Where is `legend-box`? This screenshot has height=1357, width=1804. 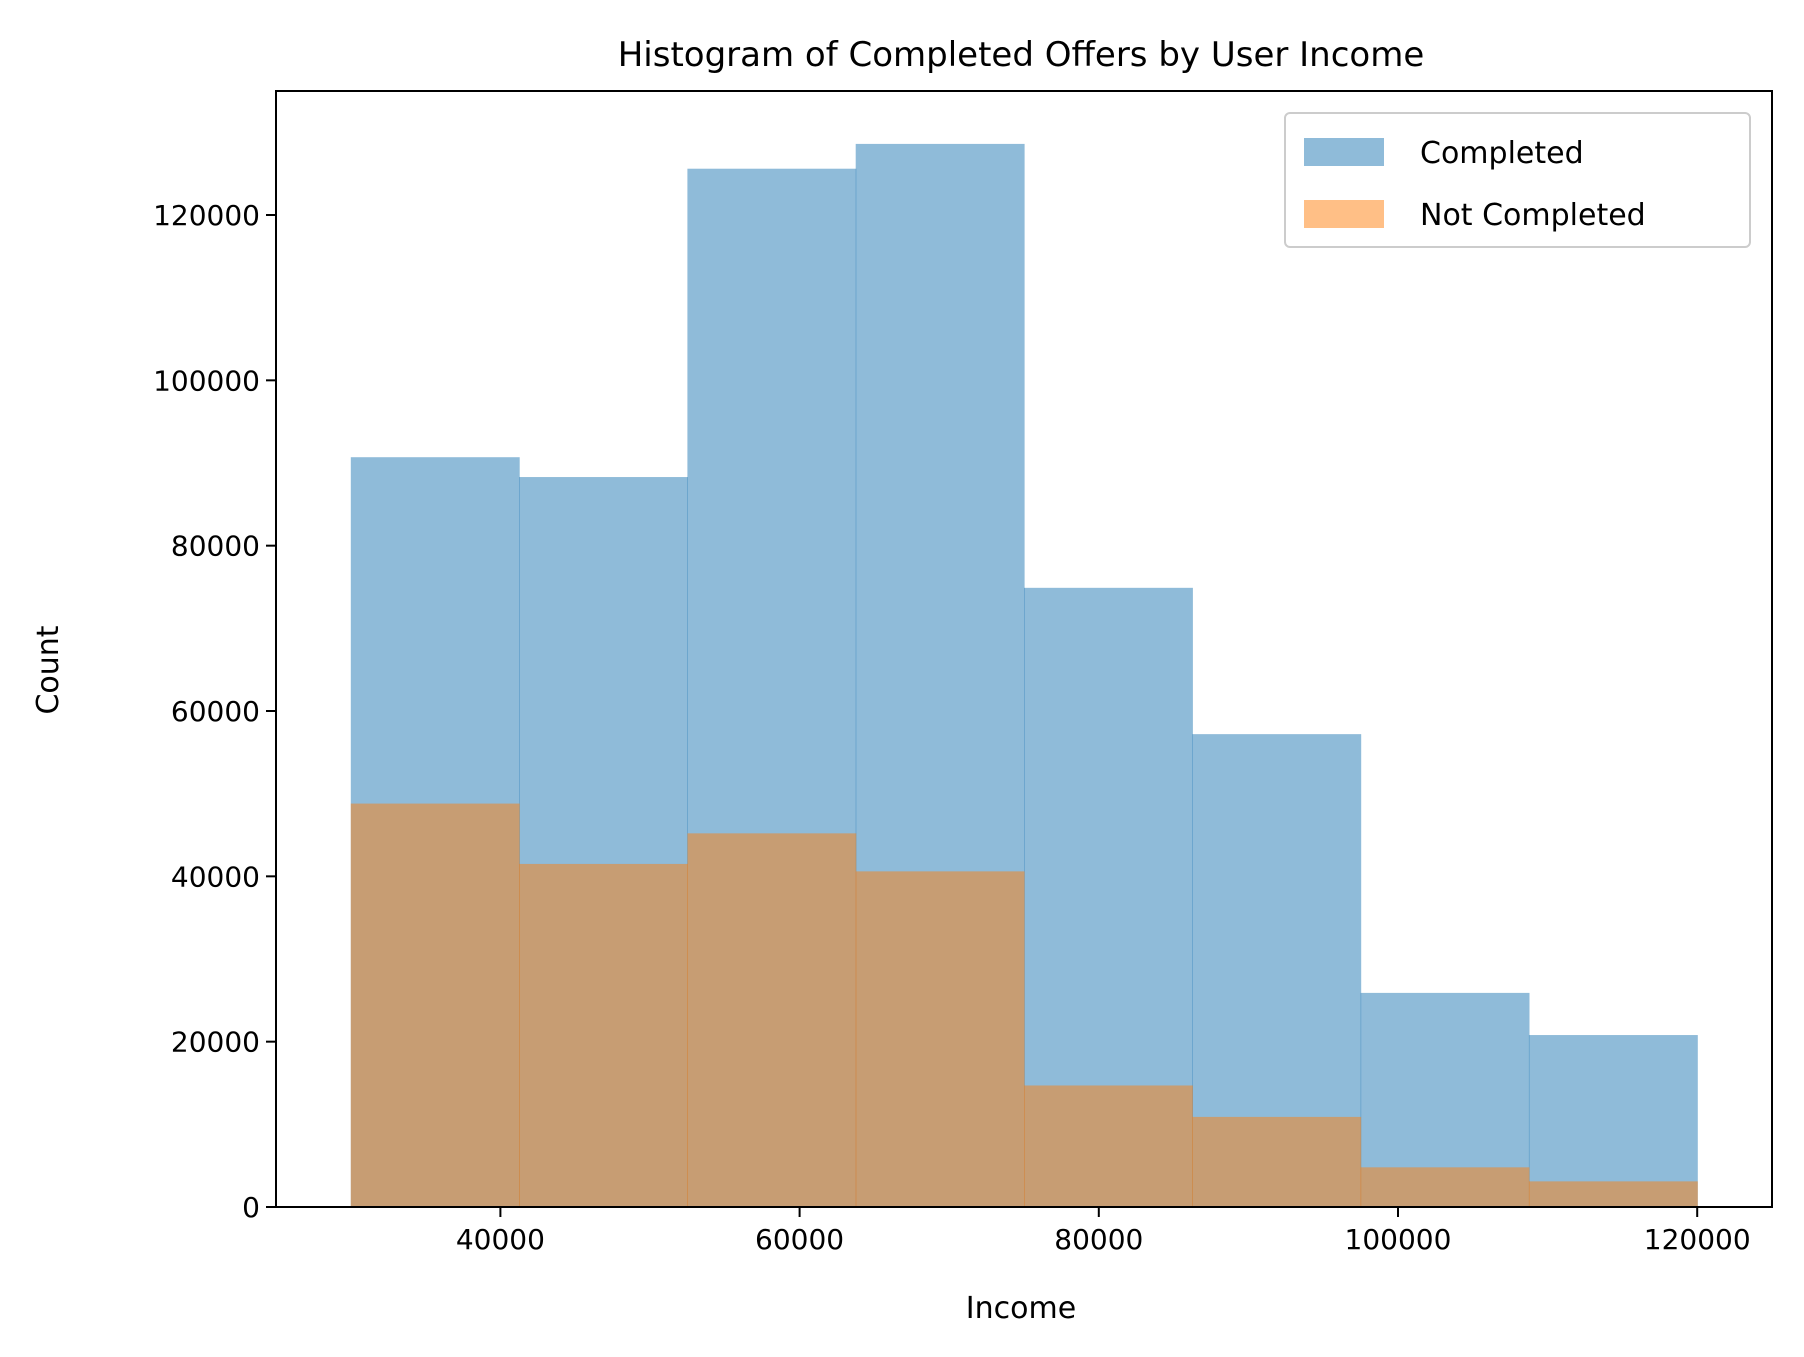 legend-box is located at coordinates (1517, 180).